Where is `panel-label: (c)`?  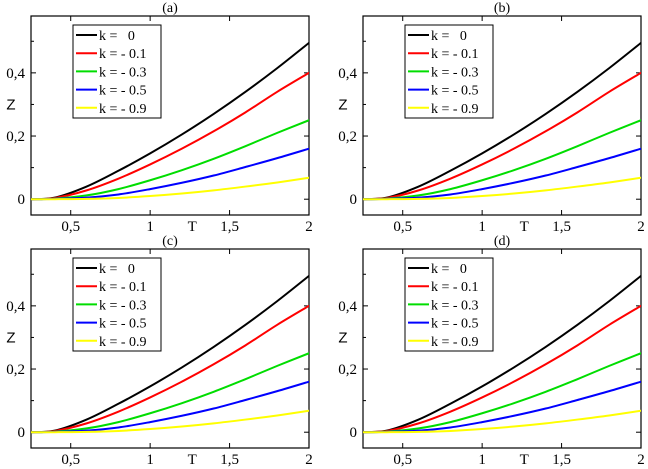 panel-label: (c) is located at coordinates (170, 241).